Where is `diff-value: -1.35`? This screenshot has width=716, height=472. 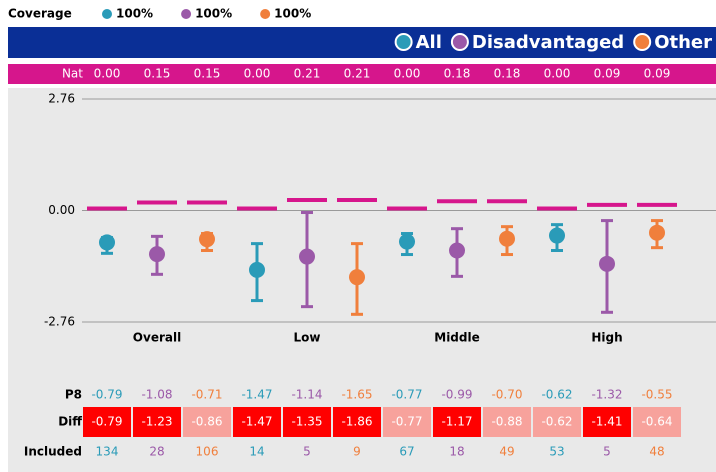 diff-value: -1.35 is located at coordinates (306, 422).